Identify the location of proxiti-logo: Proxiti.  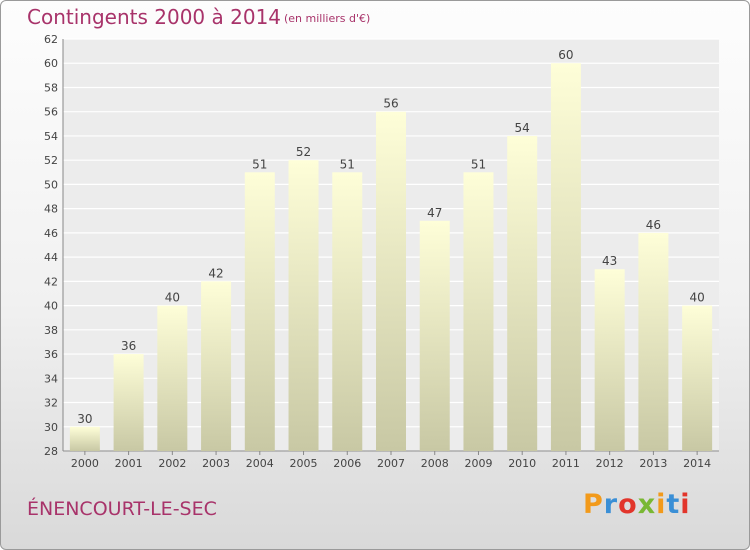
(637, 504).